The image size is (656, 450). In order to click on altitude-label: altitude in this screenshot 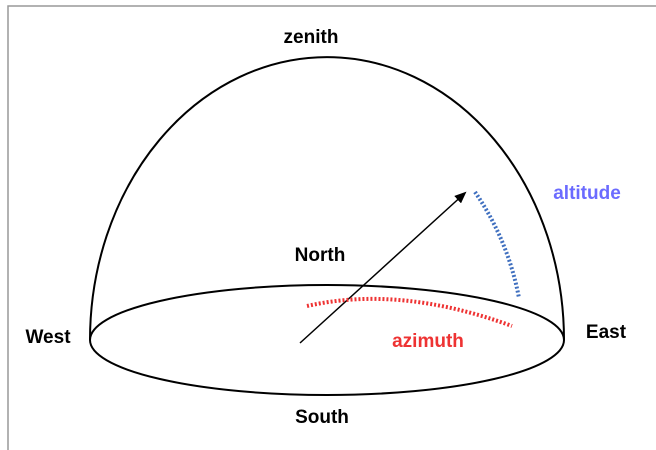, I will do `click(587, 193)`.